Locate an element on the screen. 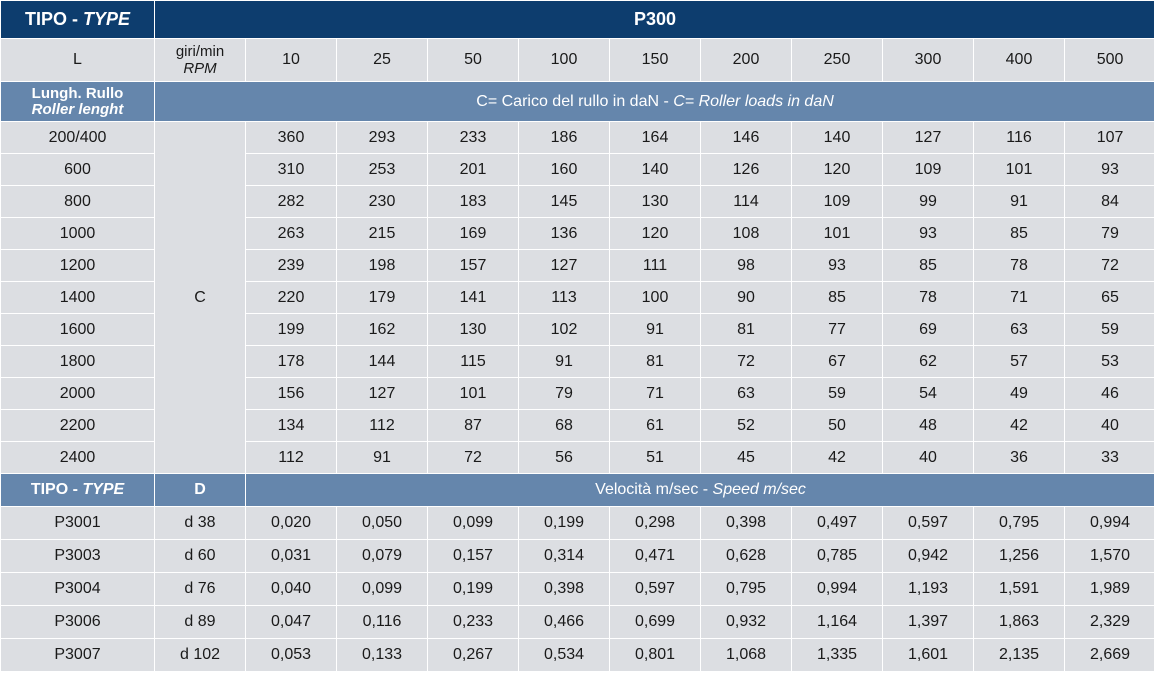 The height and width of the screenshot is (689, 1154). speed-value: 0,040 is located at coordinates (291, 589).